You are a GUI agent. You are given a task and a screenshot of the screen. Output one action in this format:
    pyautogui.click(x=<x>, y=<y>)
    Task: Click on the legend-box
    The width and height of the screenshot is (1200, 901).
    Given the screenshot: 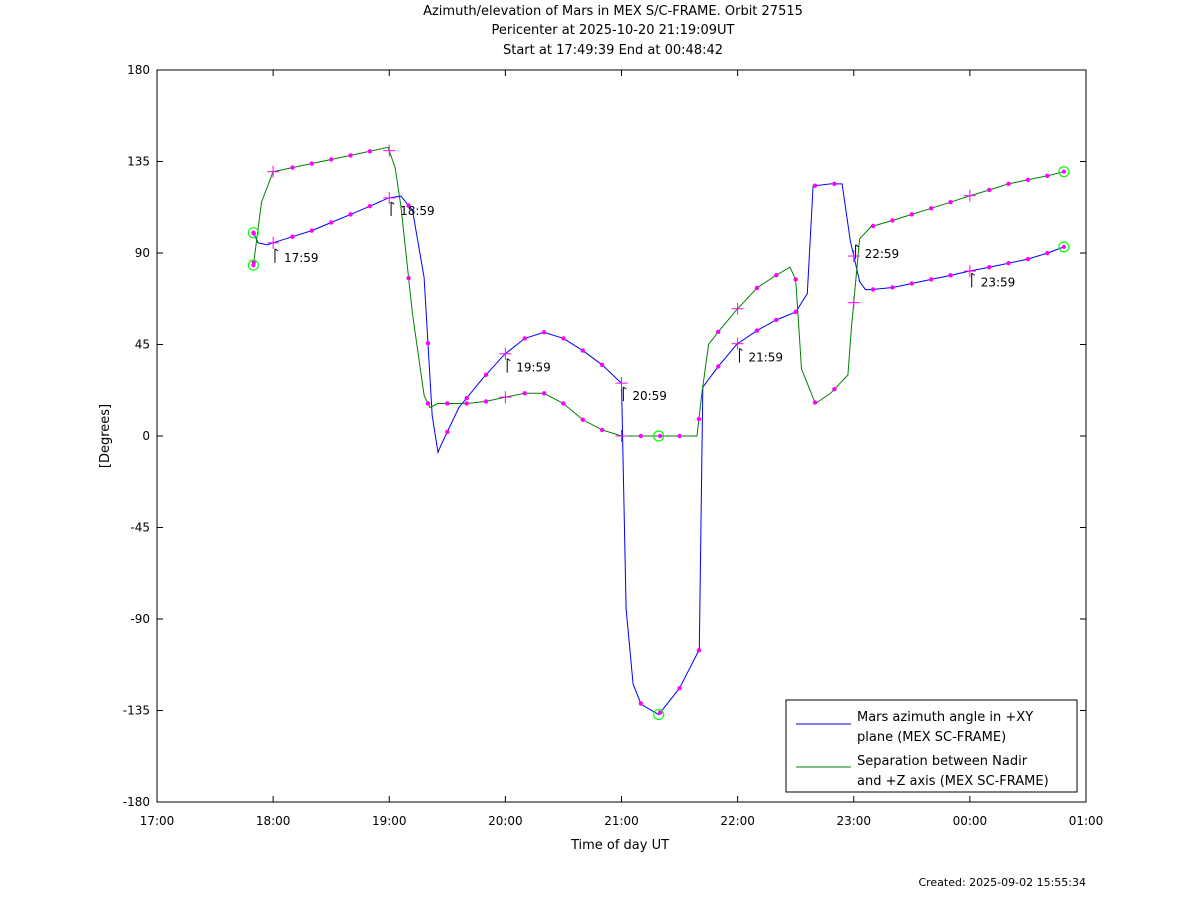 What is the action you would take?
    pyautogui.click(x=931, y=746)
    